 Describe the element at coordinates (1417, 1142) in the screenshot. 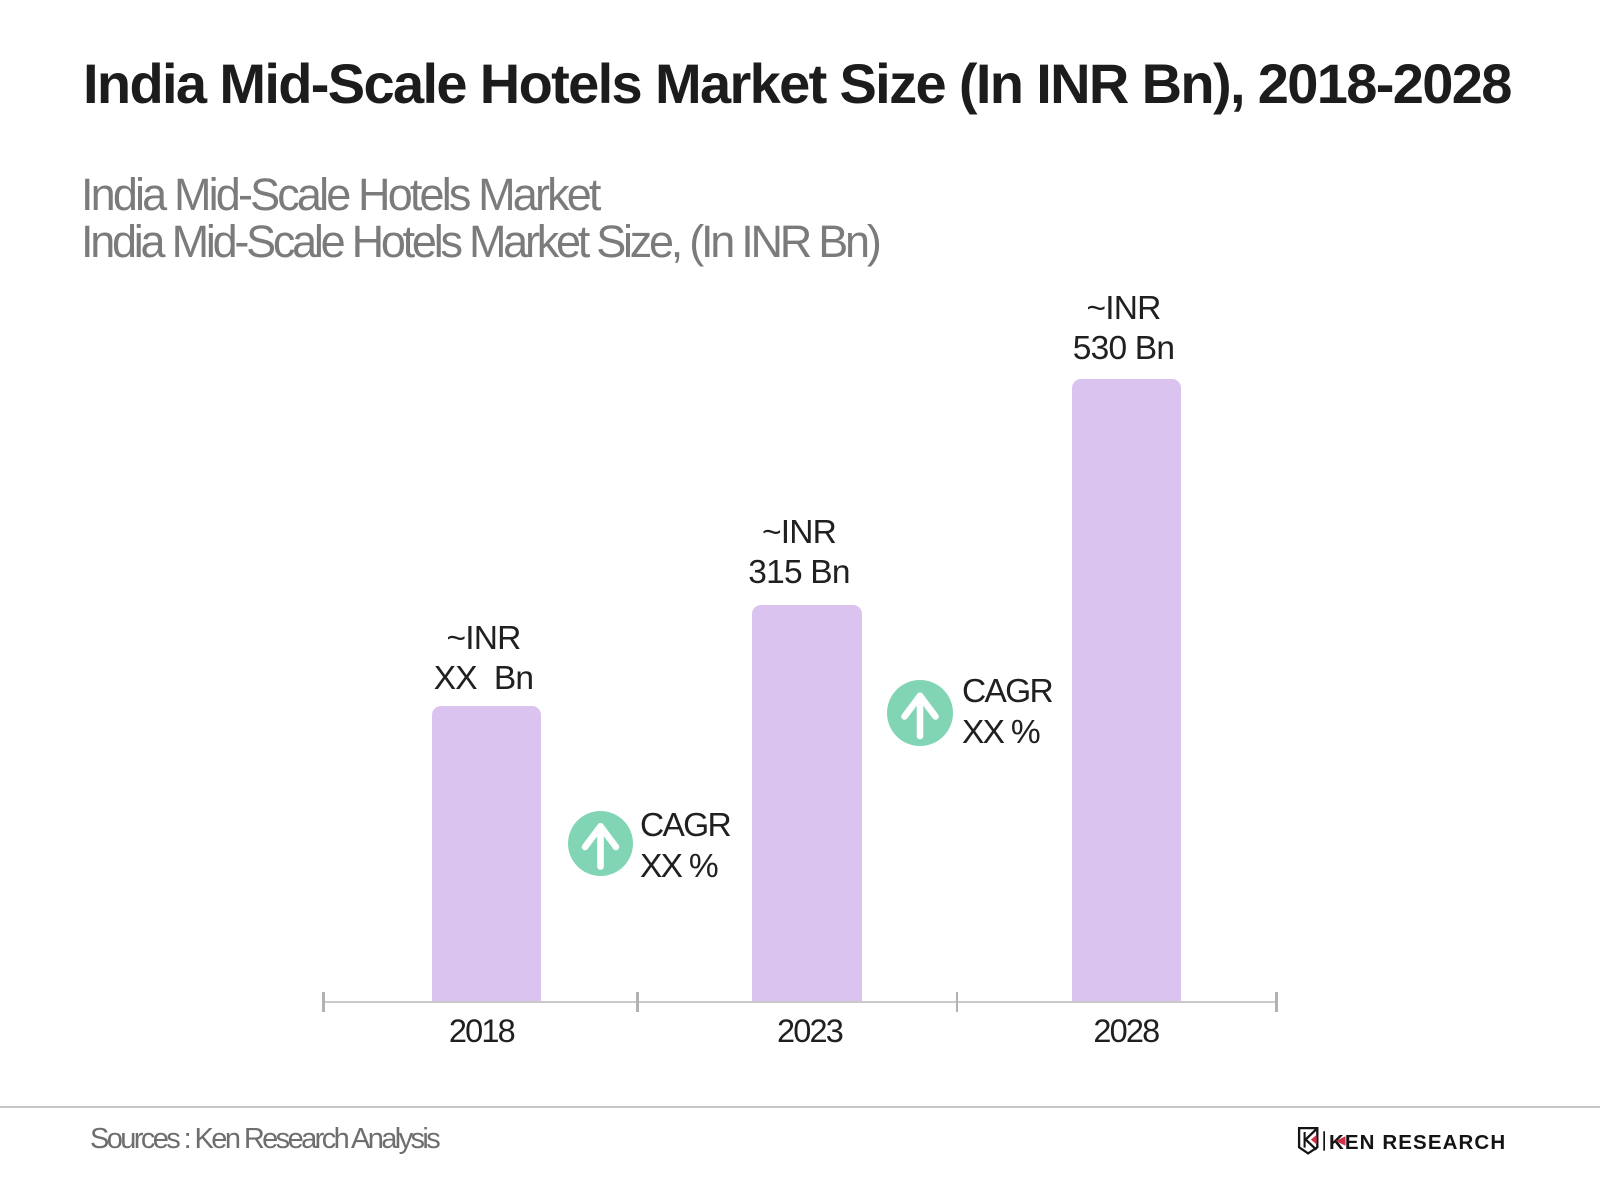

I see `svg-text: KEN RESEARCH` at that location.